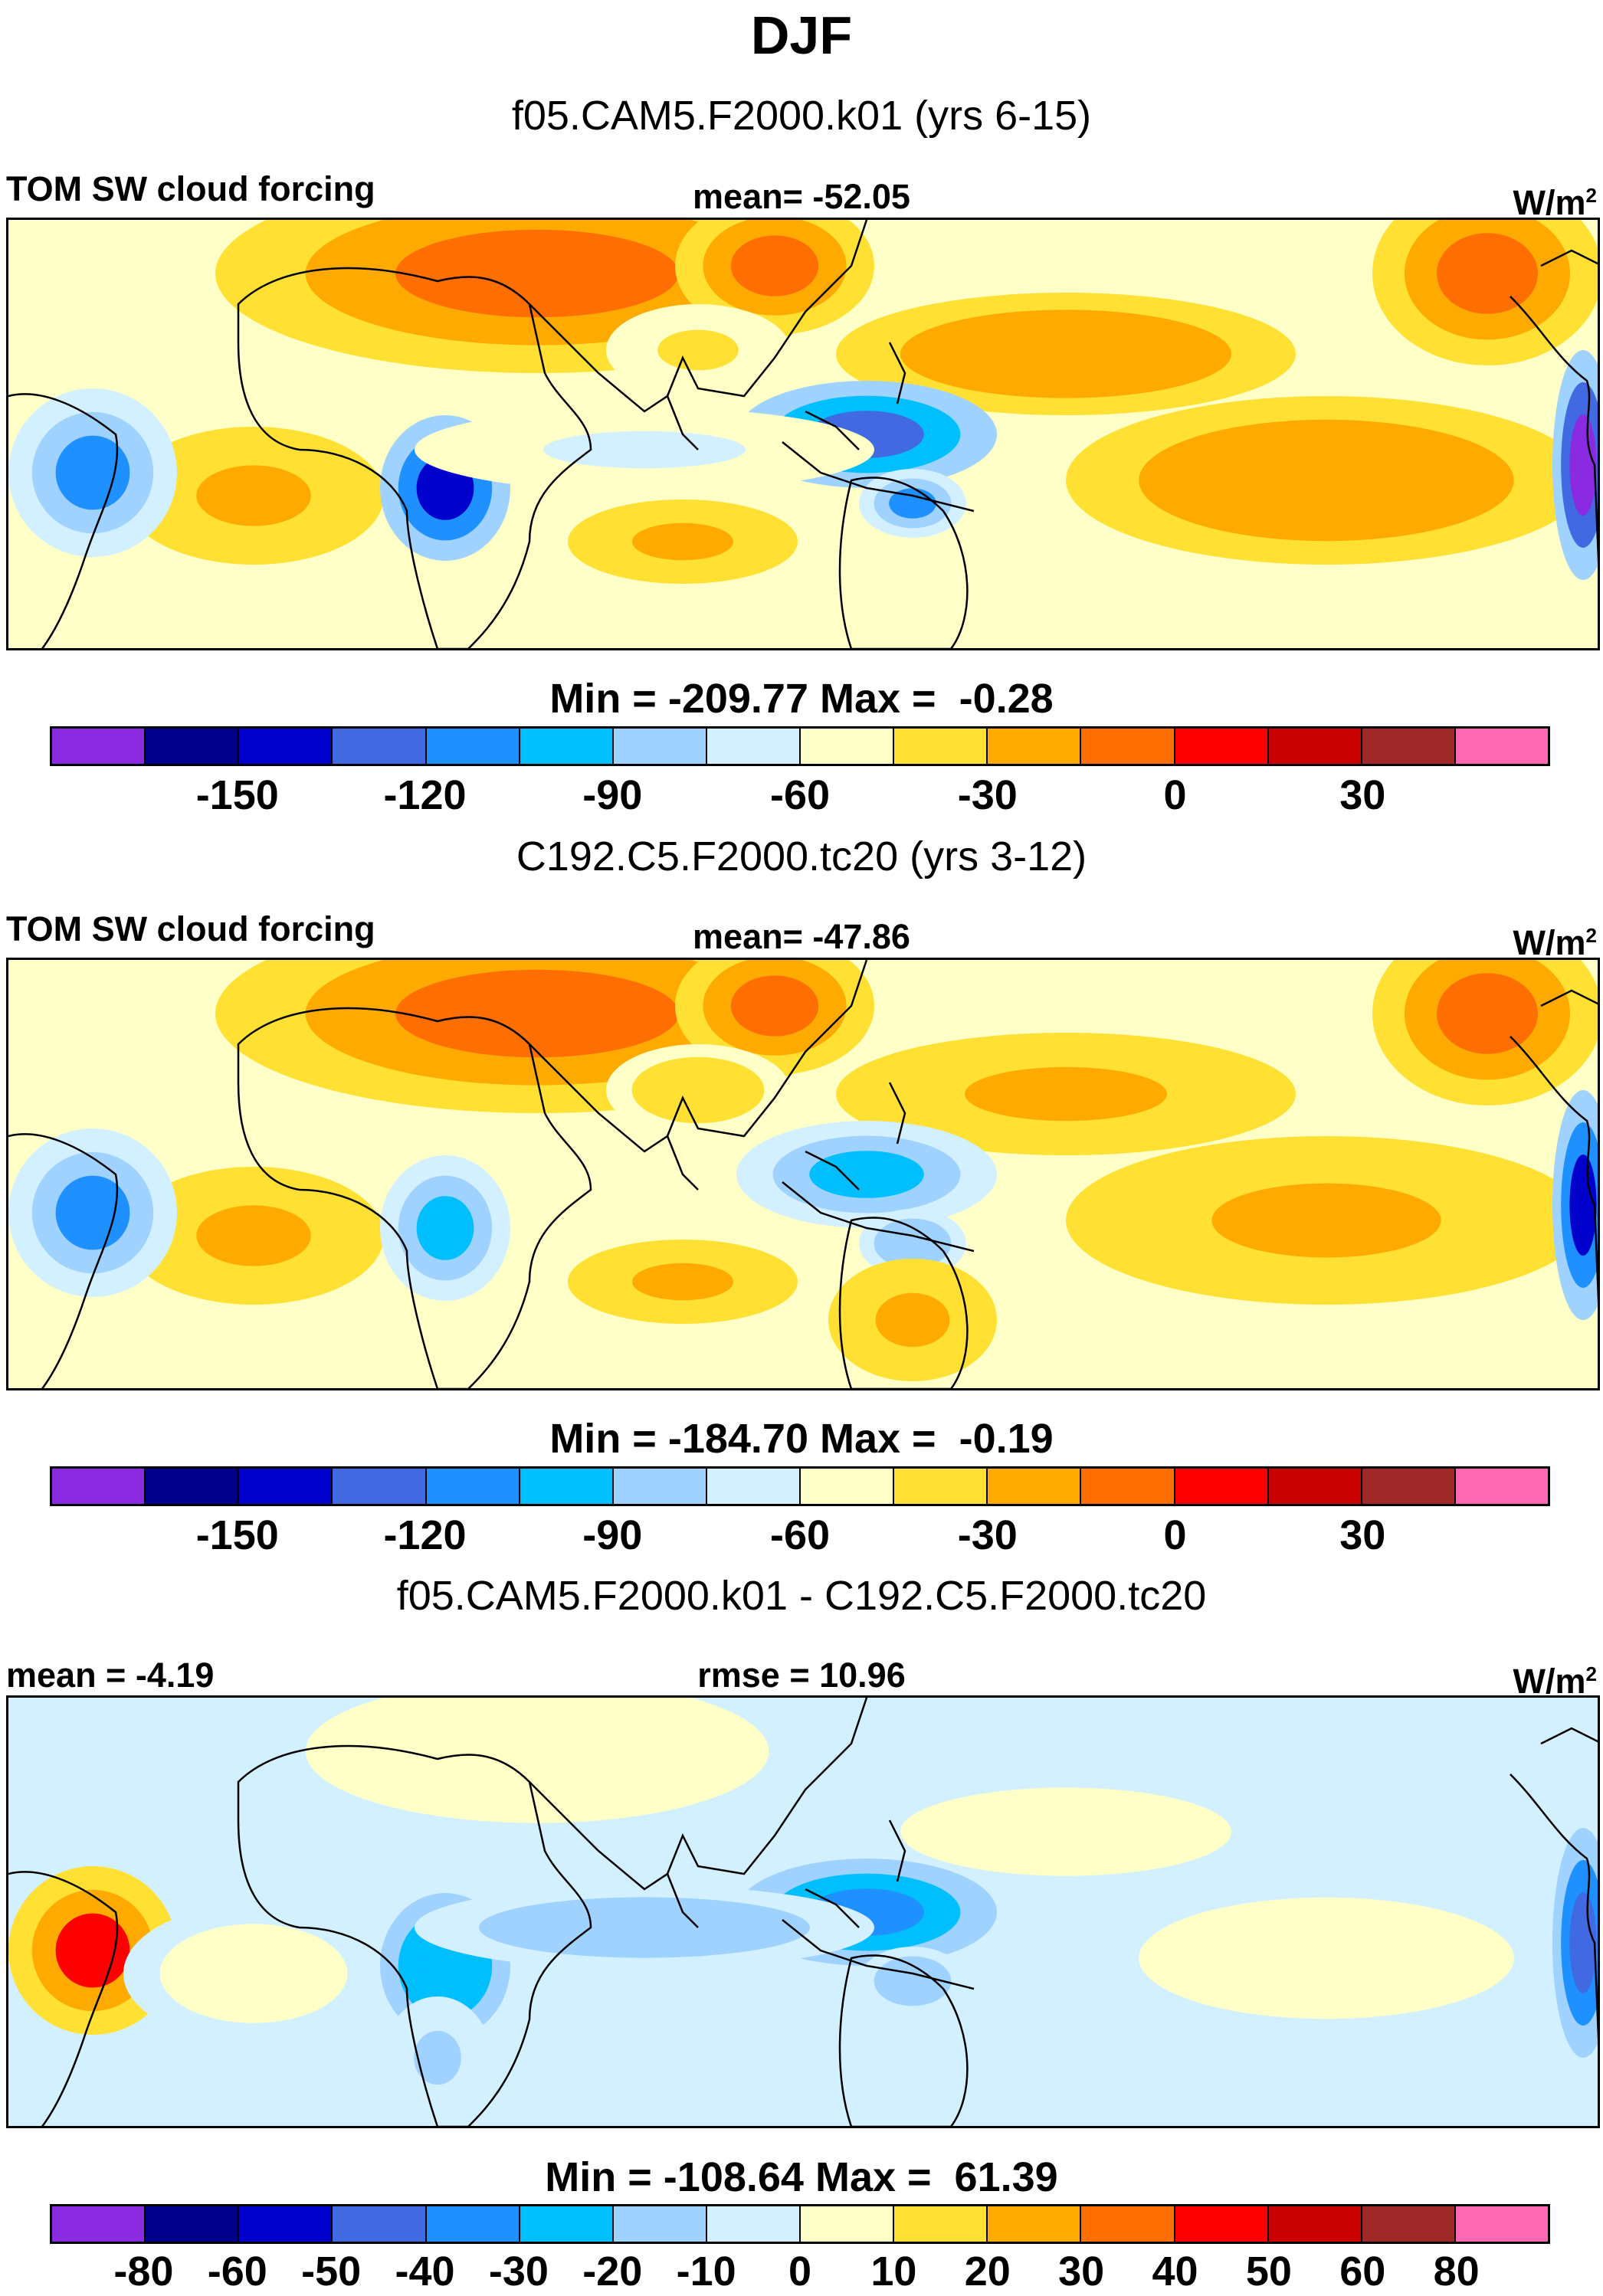 The image size is (1603, 2296). I want to click on panel-1-mean-label: mean= -52.05, so click(801, 196).